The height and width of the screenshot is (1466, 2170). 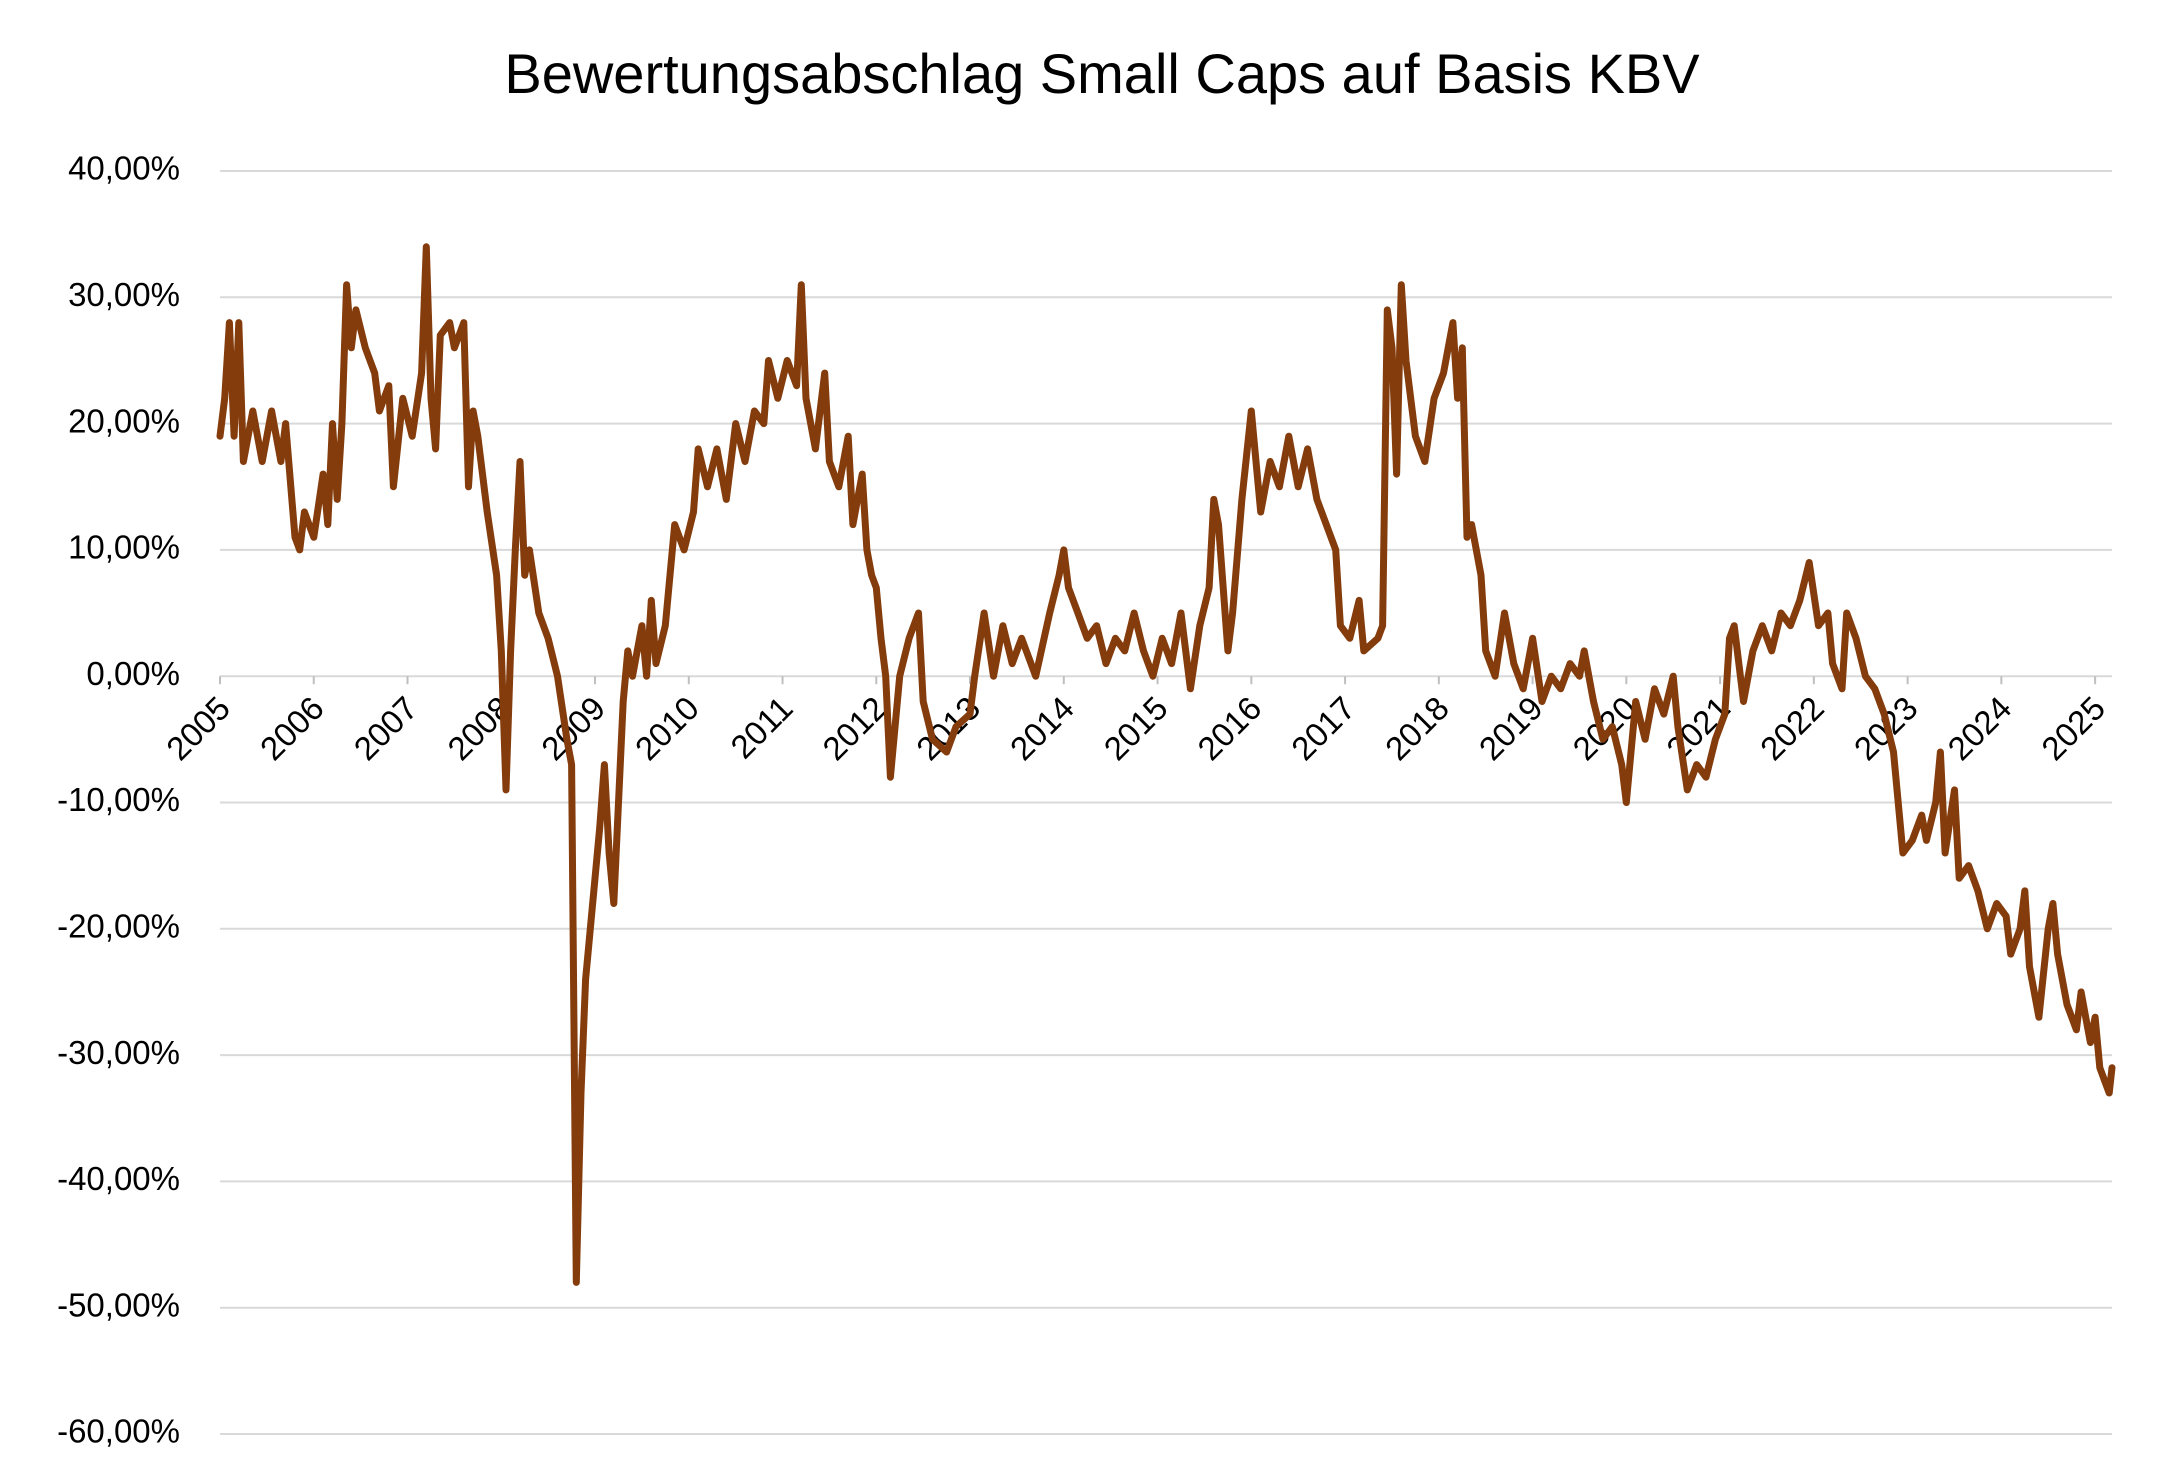 What do you see at coordinates (118, 1431) in the screenshot?
I see `y-tick-label: -60,00%` at bounding box center [118, 1431].